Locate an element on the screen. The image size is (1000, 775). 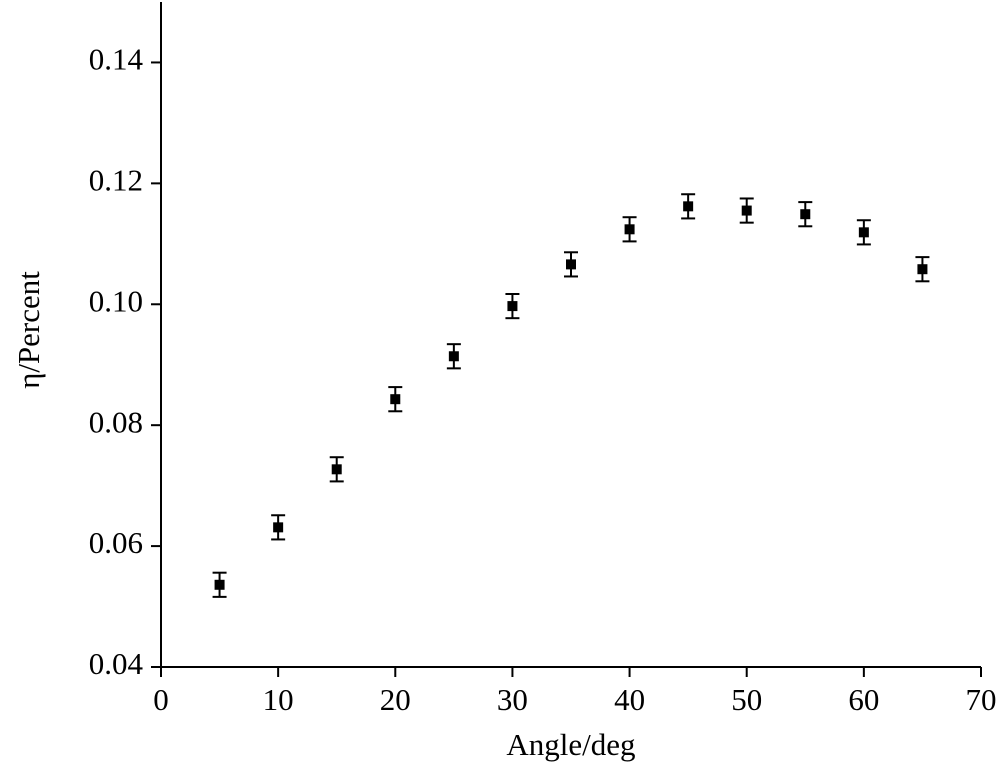
x-axis-title: Angle/deg is located at coordinates (570, 744).